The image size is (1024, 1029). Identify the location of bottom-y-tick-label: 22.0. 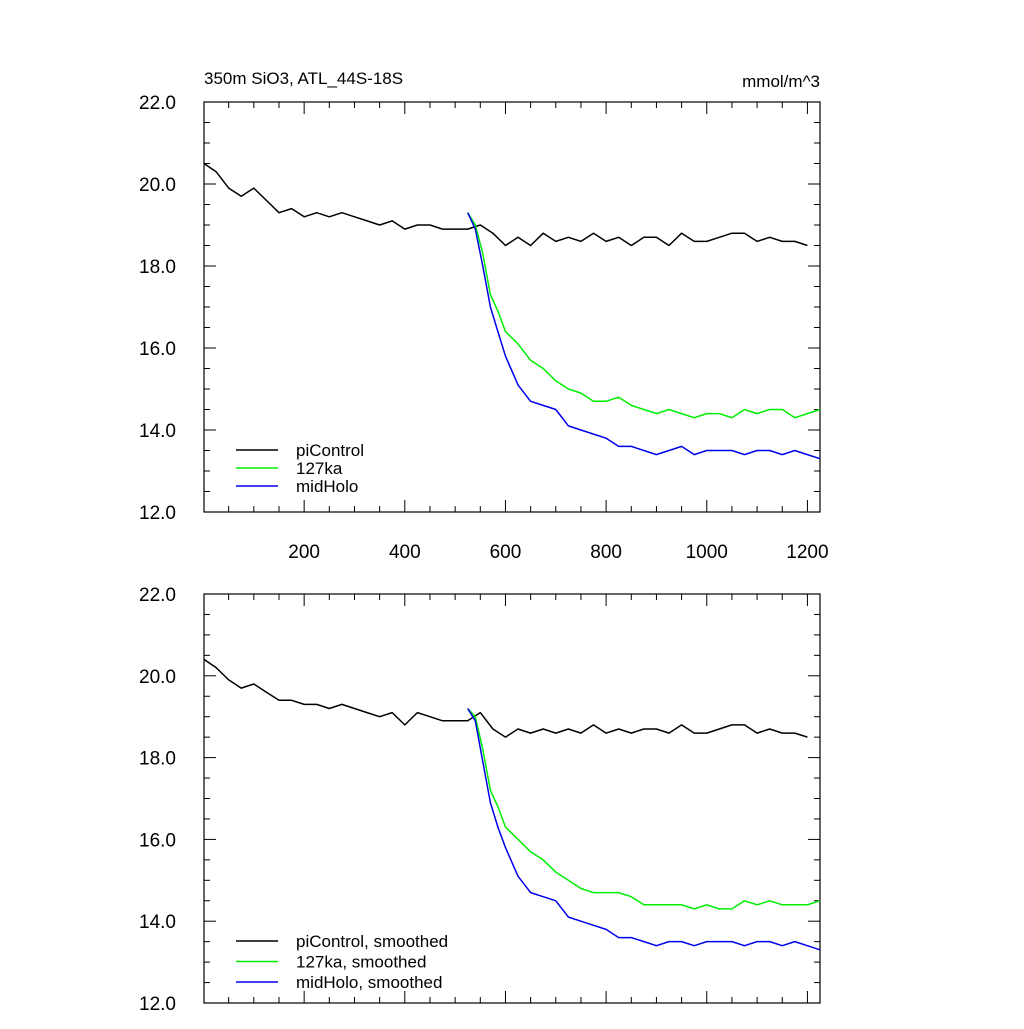
(157, 595).